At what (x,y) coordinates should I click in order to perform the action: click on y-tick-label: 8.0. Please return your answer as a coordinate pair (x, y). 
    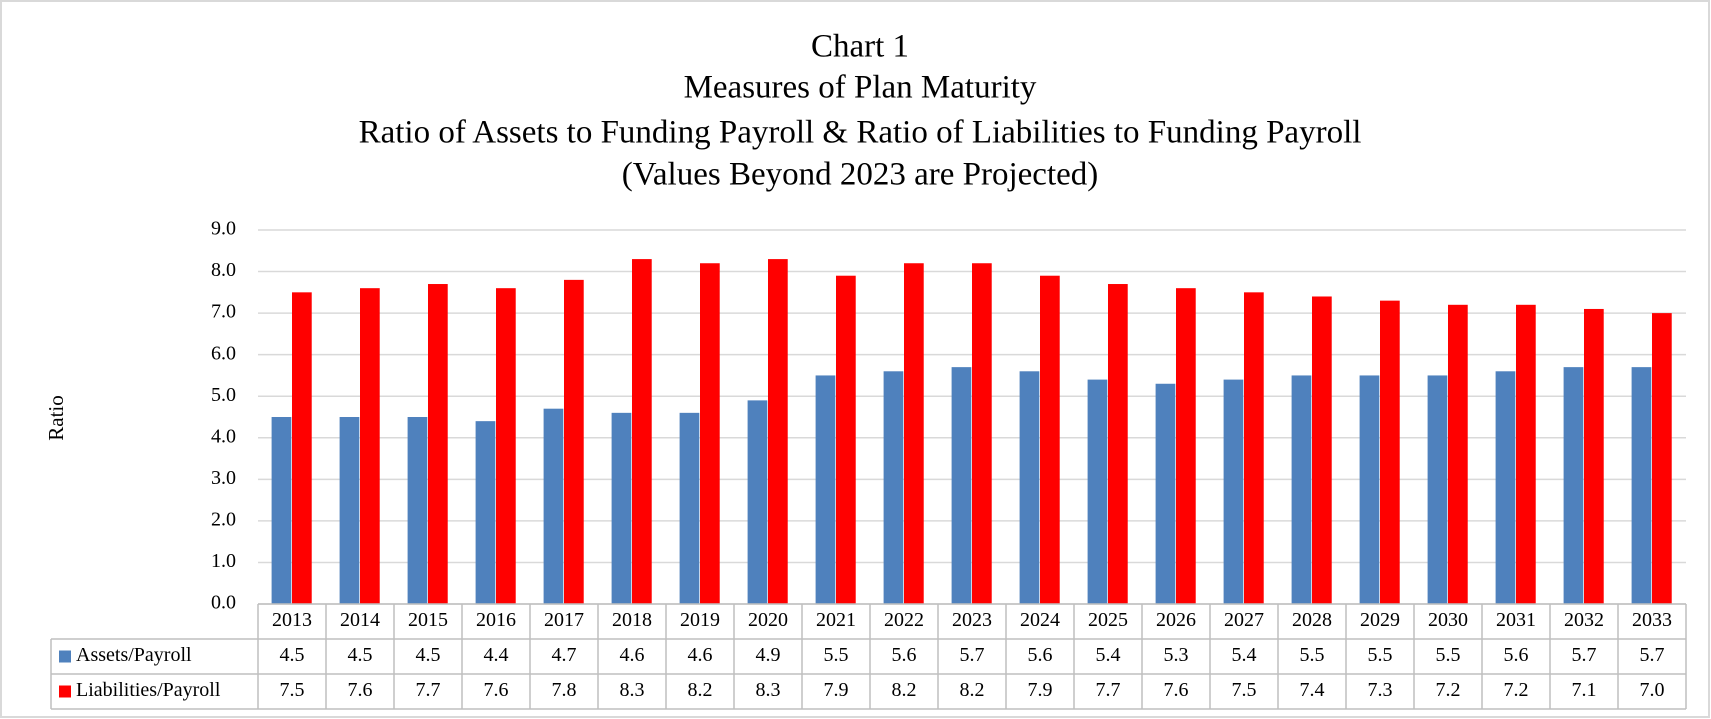
    Looking at the image, I should click on (223, 270).